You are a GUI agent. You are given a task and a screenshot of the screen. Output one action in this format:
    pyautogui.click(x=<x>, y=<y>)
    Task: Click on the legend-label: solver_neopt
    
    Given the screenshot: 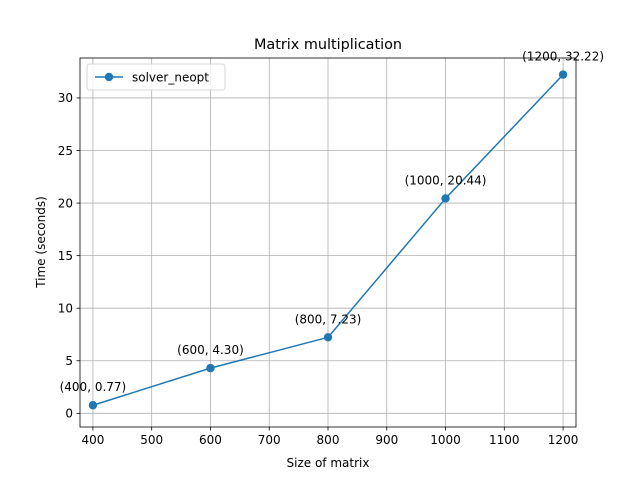 What is the action you would take?
    pyautogui.click(x=170, y=77)
    